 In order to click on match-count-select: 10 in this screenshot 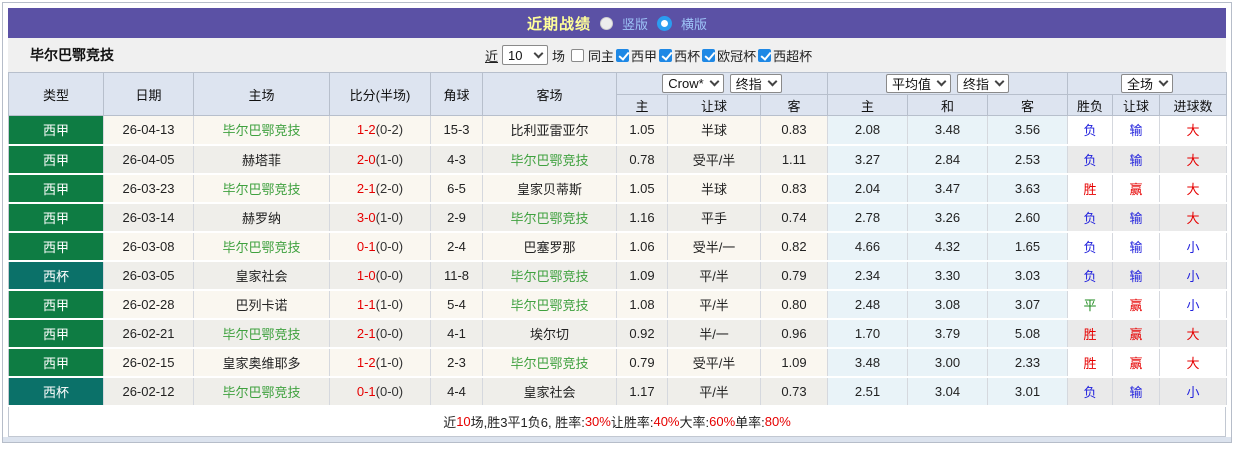, I will do `click(525, 55)`.